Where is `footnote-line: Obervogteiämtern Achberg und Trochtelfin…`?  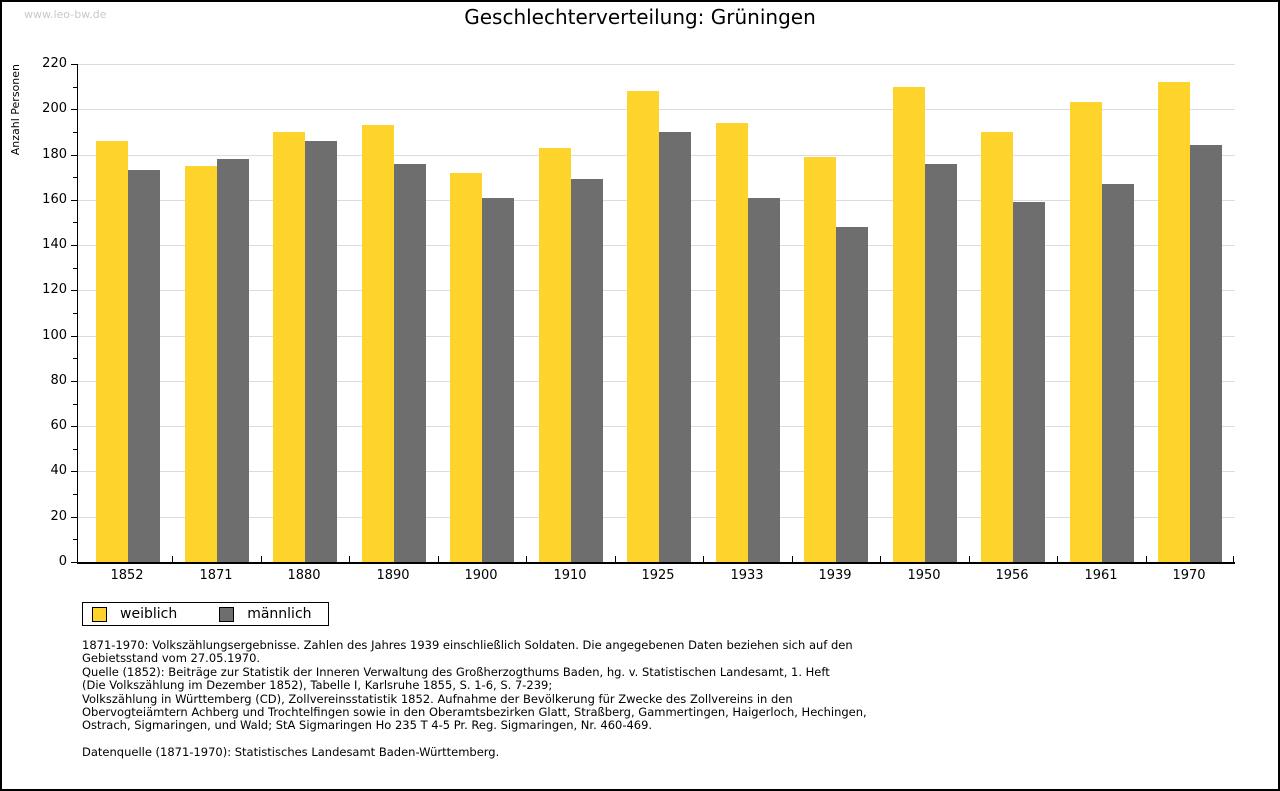
footnote-line: Obervogteiämtern Achberg und Trochtelfin… is located at coordinates (474, 712).